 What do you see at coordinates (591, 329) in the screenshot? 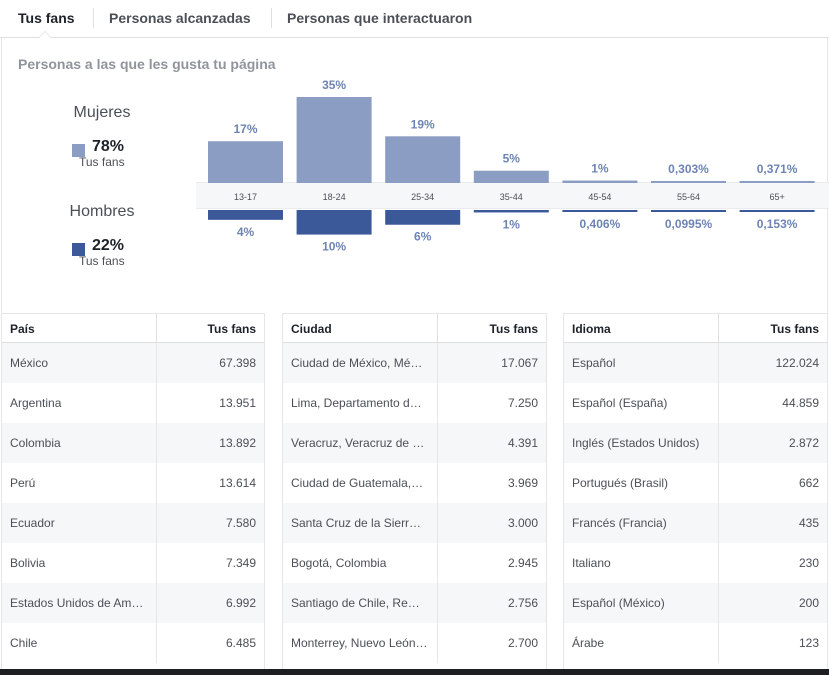
I see `column-header-label: Idioma` at bounding box center [591, 329].